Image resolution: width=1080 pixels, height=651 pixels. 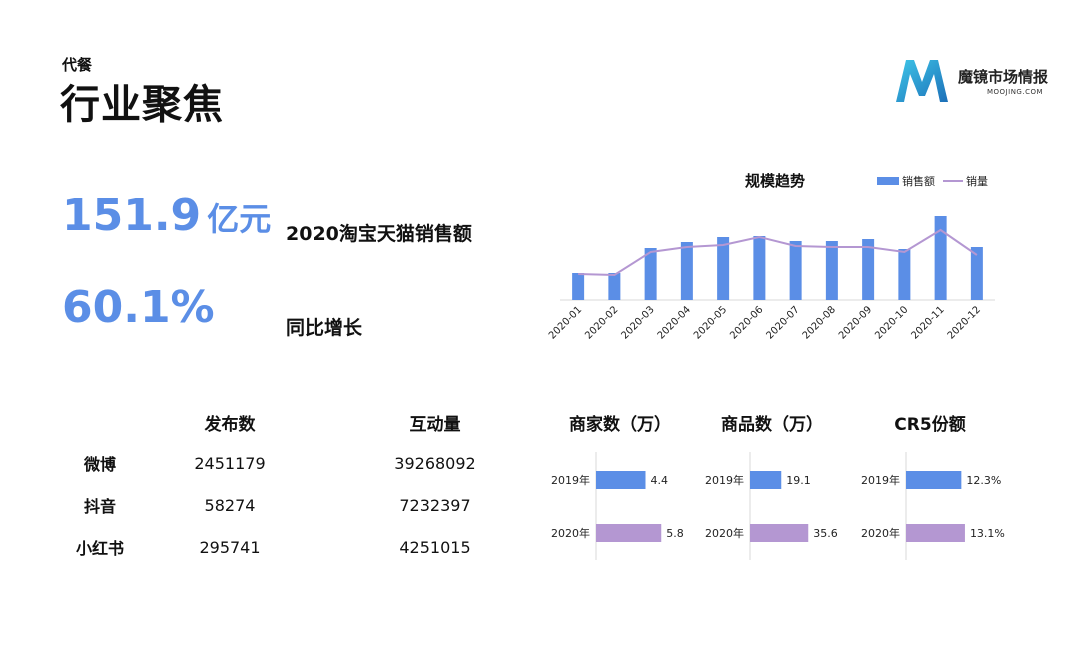 I want to click on table-header-blank, so click(x=100, y=422).